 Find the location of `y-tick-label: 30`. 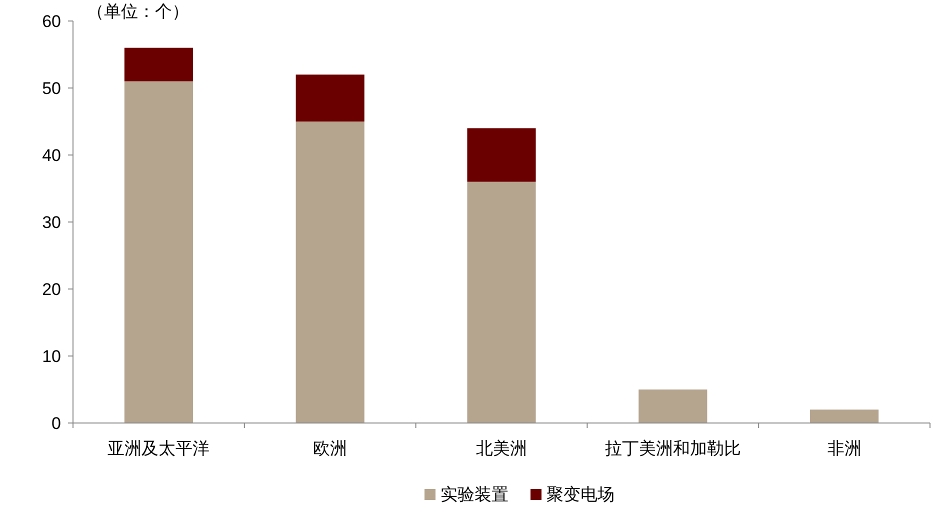

y-tick-label: 30 is located at coordinates (51, 222).